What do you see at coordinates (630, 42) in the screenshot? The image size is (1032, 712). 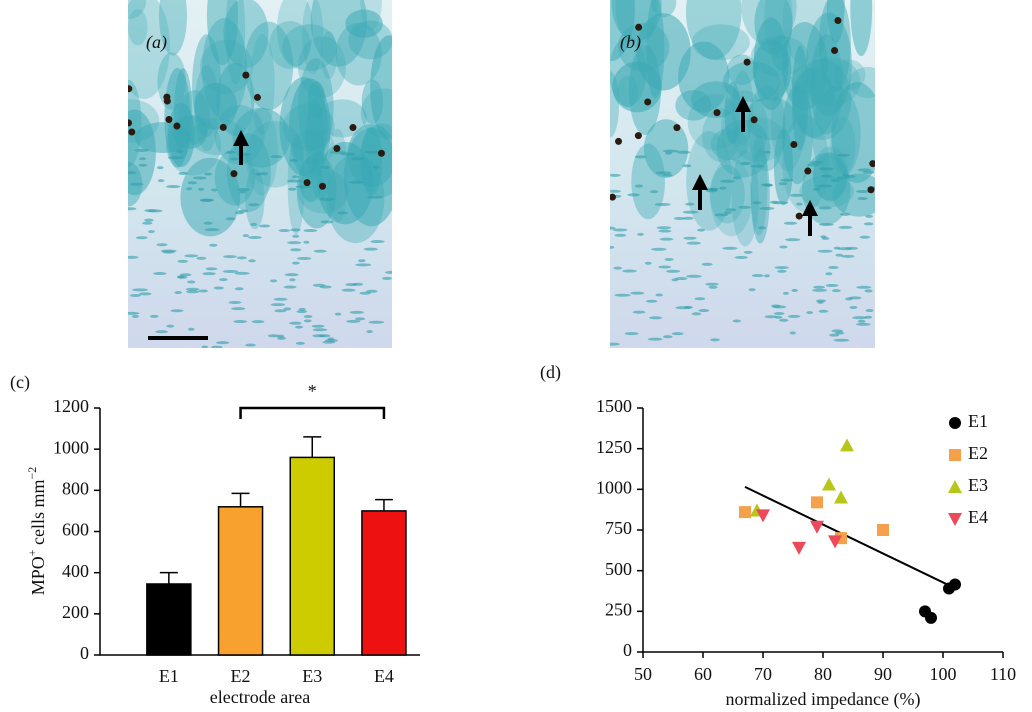 I see `panel-label: (b)` at bounding box center [630, 42].